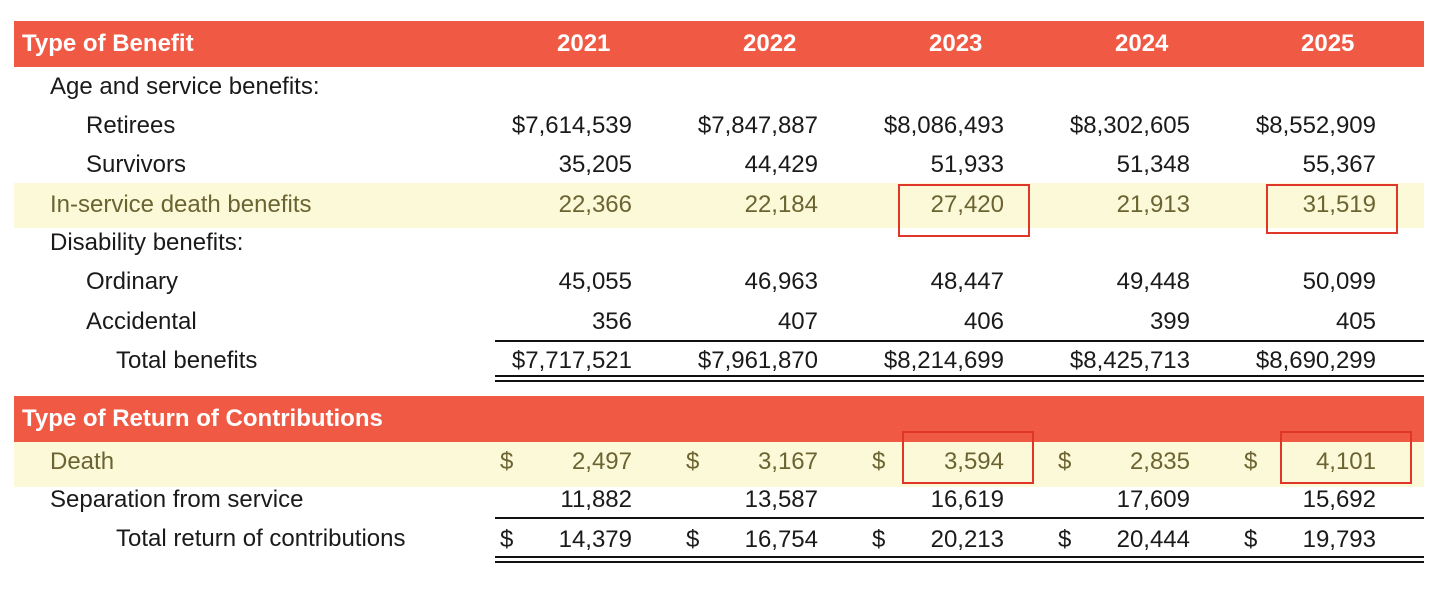 This screenshot has width=1440, height=598. What do you see at coordinates (1315, 125) in the screenshot?
I see `retirees-2025: $8,552,909` at bounding box center [1315, 125].